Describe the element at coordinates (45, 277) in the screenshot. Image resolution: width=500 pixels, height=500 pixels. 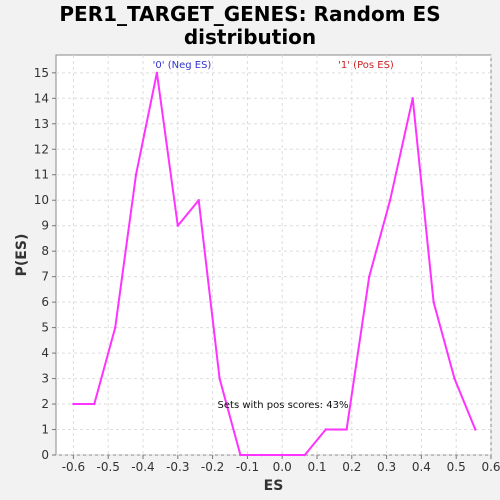
I see `y-tick-label: 7` at that location.